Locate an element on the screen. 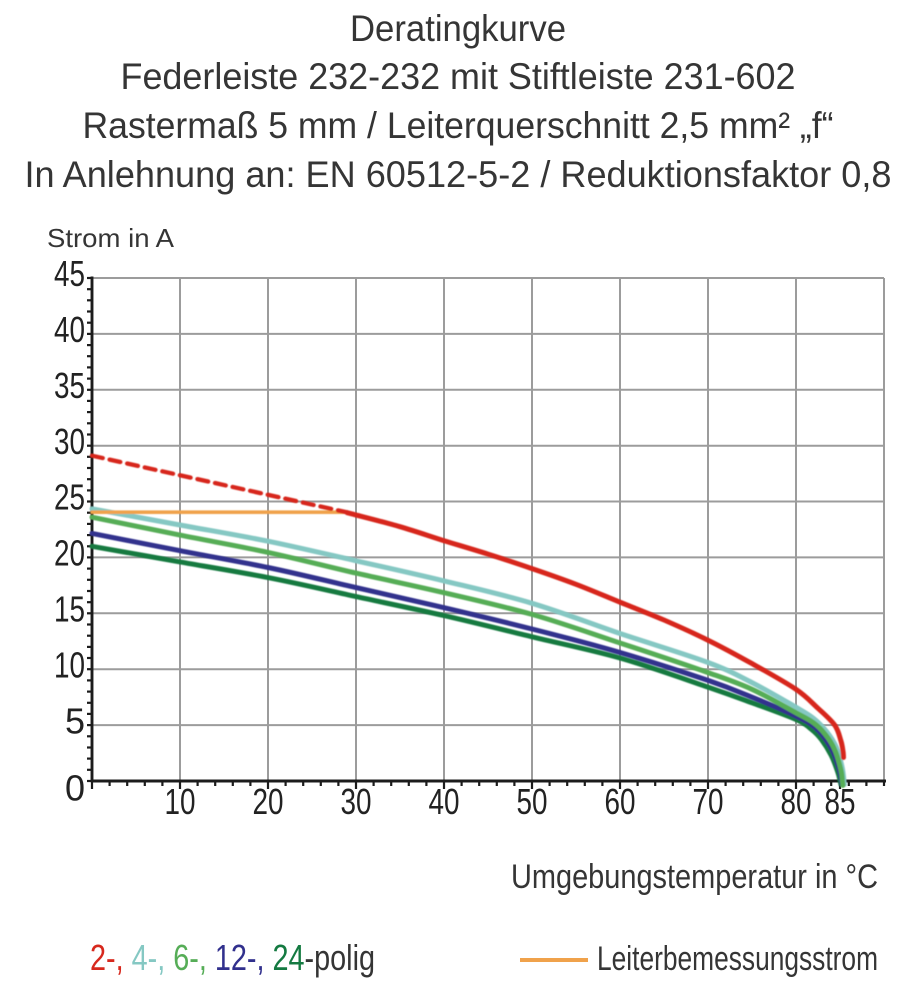  svg-text: 60 is located at coordinates (620, 801).